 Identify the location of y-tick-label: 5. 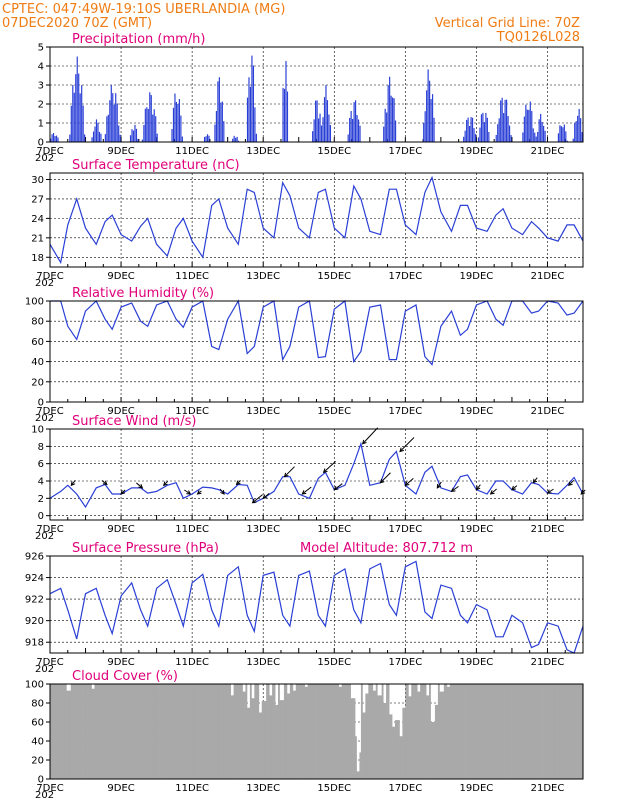
(41, 48).